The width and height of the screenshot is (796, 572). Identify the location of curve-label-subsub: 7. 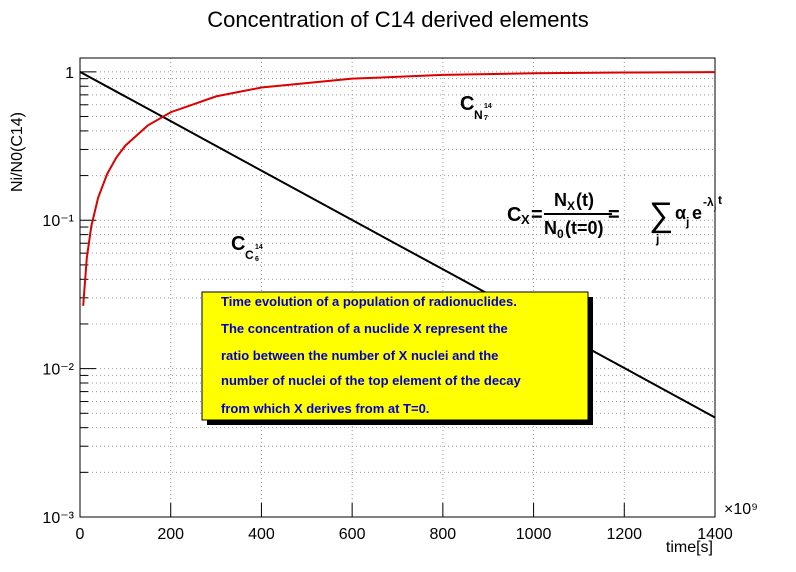
(486, 118).